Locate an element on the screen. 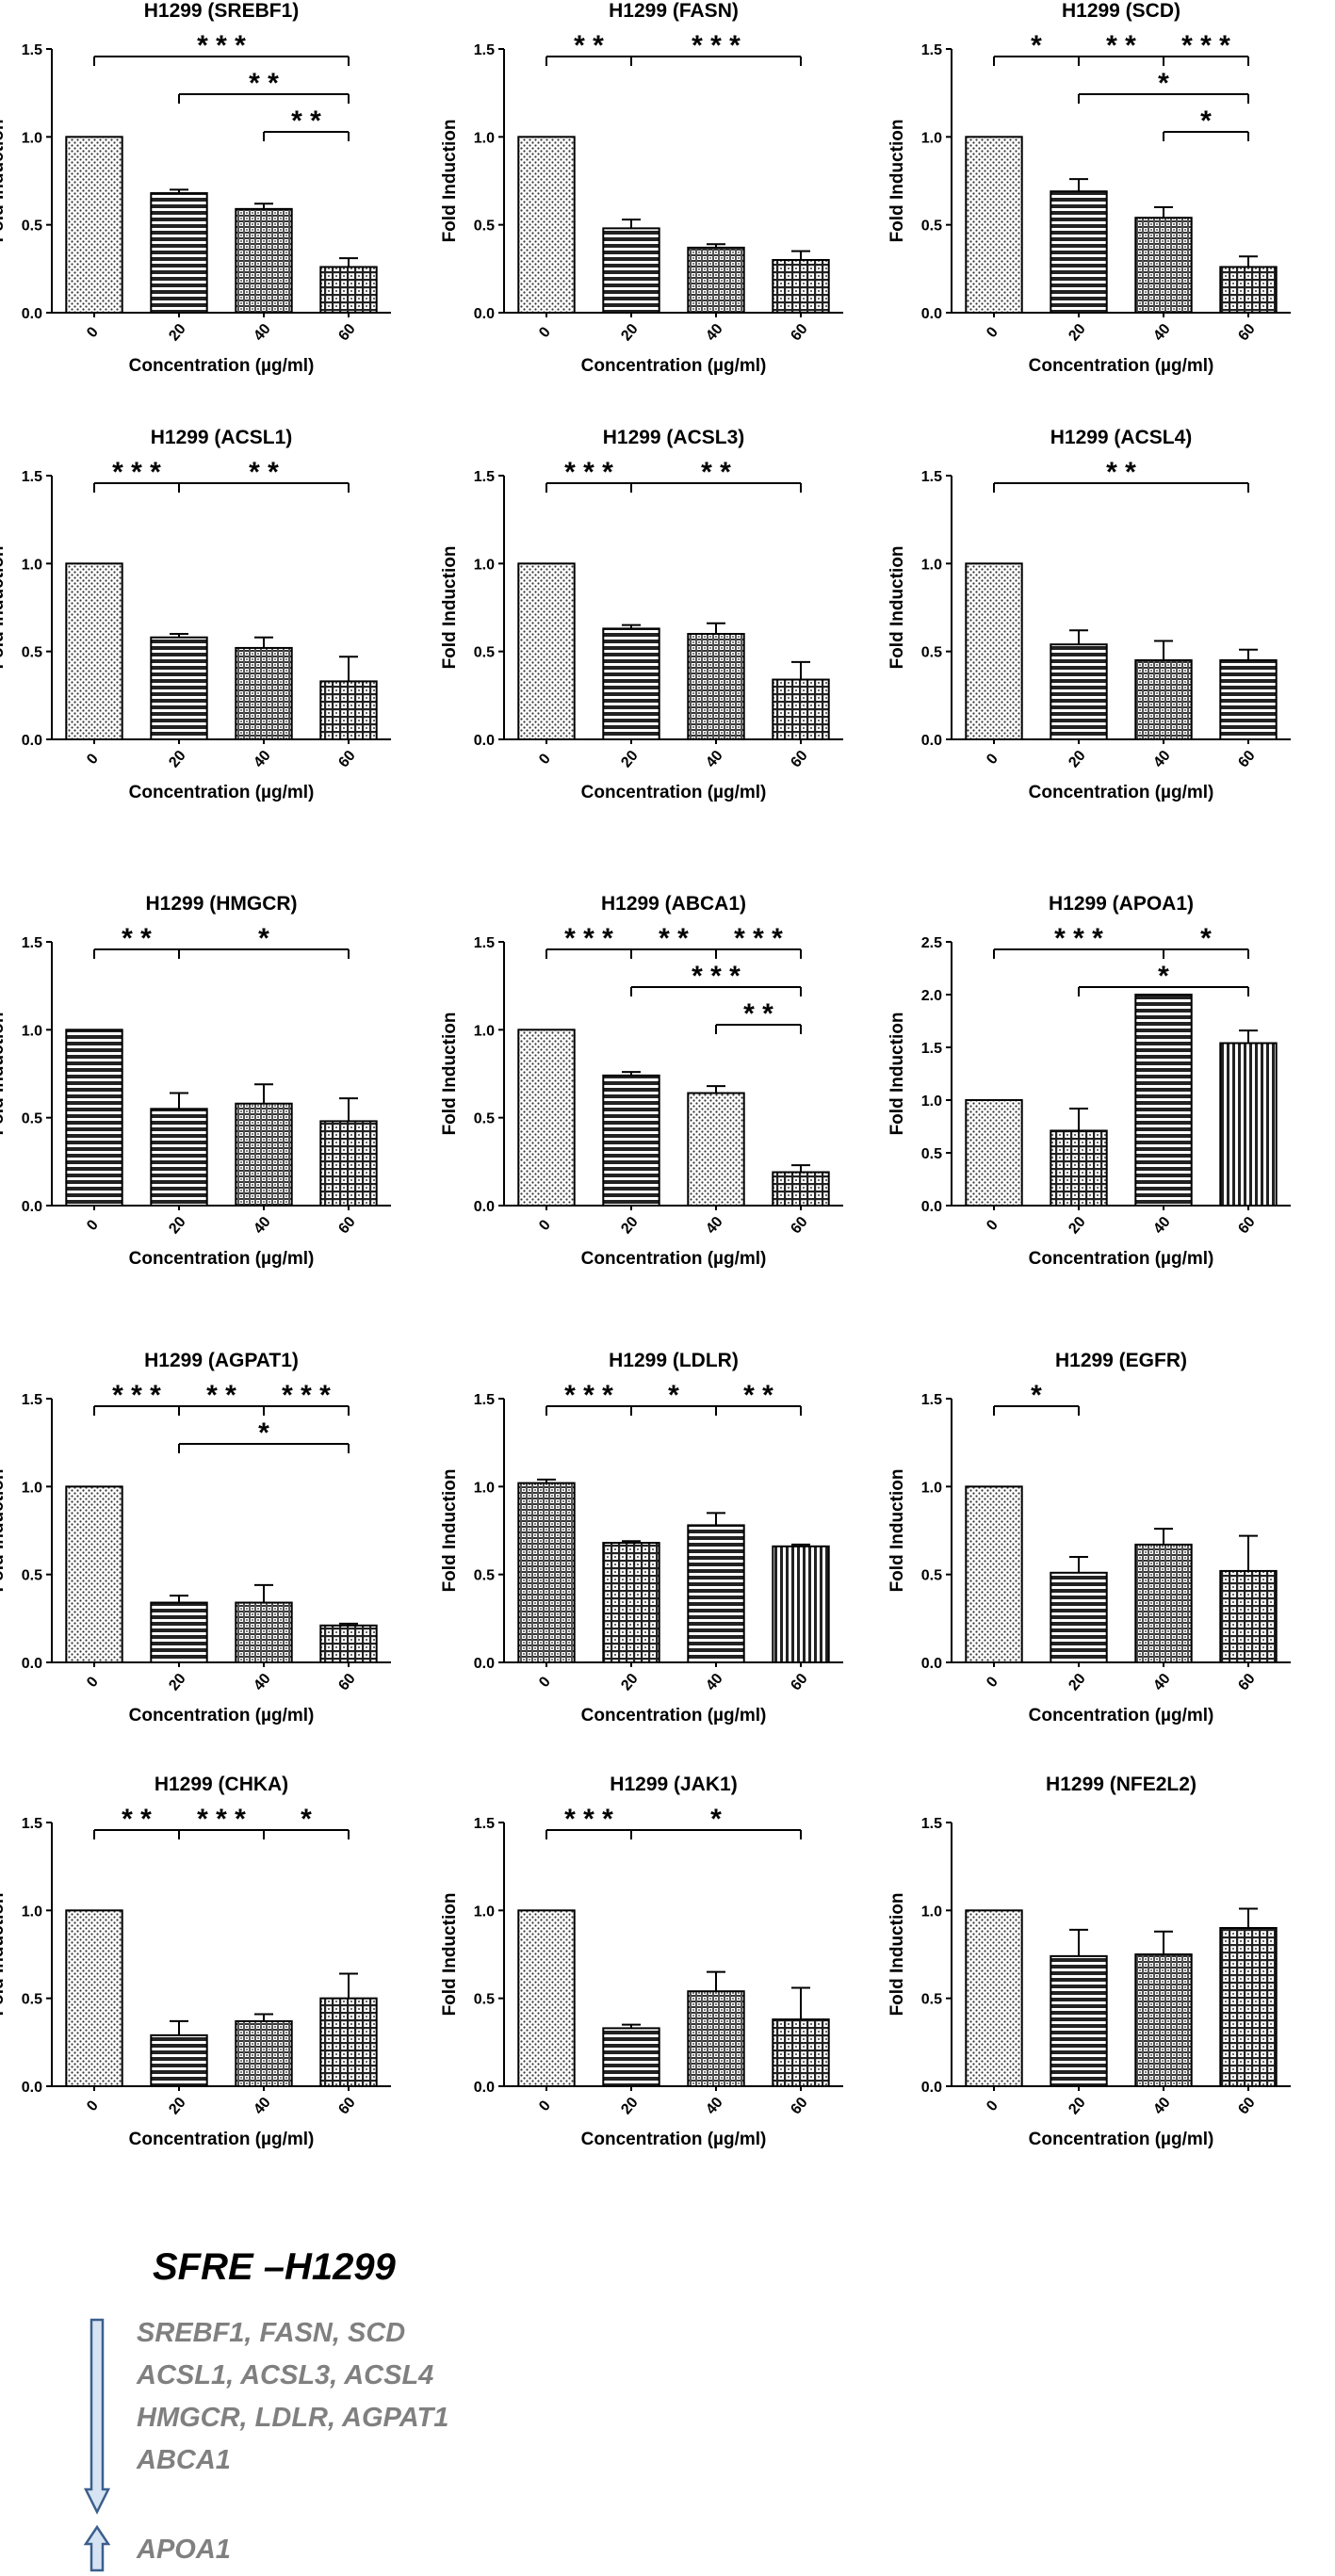 The height and width of the screenshot is (2576, 1335). chart-title: H1299 (FASN) is located at coordinates (674, 11).